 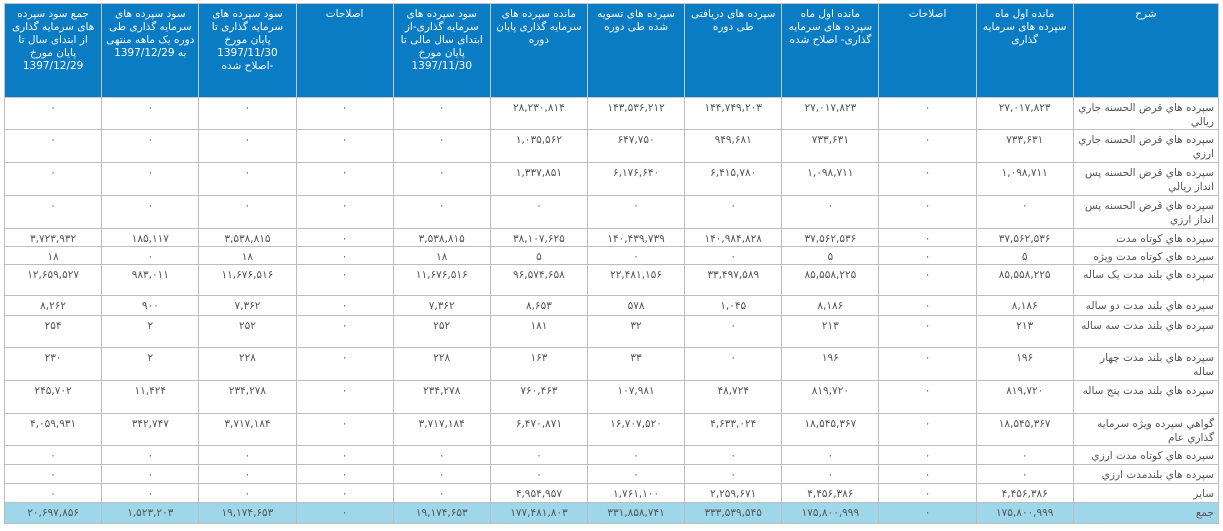 What do you see at coordinates (636, 113) in the screenshot?
I see `cell-value: ۱۴۳,۵۳۶,۲۱۲` at bounding box center [636, 113].